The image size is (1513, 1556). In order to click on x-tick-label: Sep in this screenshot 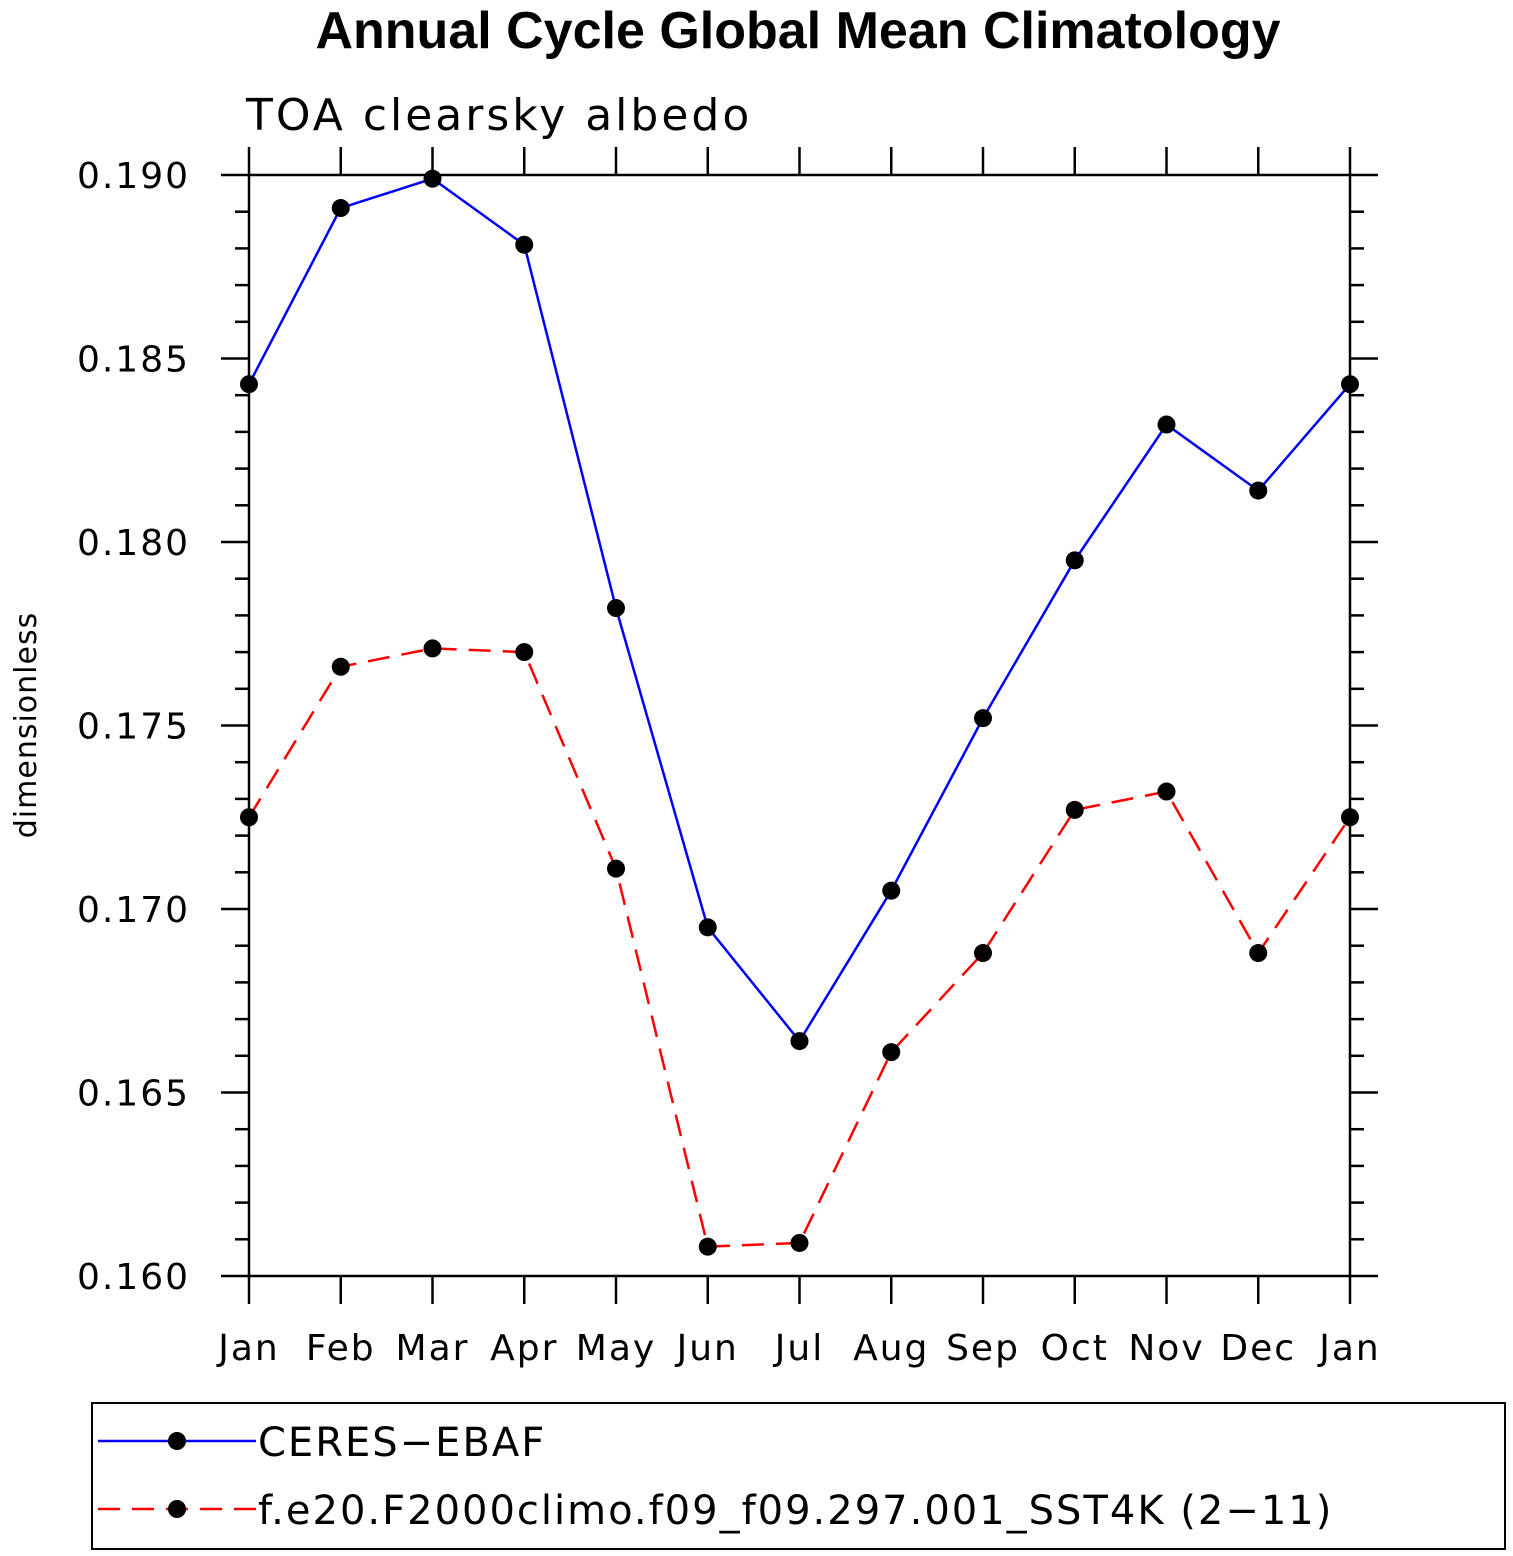, I will do `click(983, 1348)`.